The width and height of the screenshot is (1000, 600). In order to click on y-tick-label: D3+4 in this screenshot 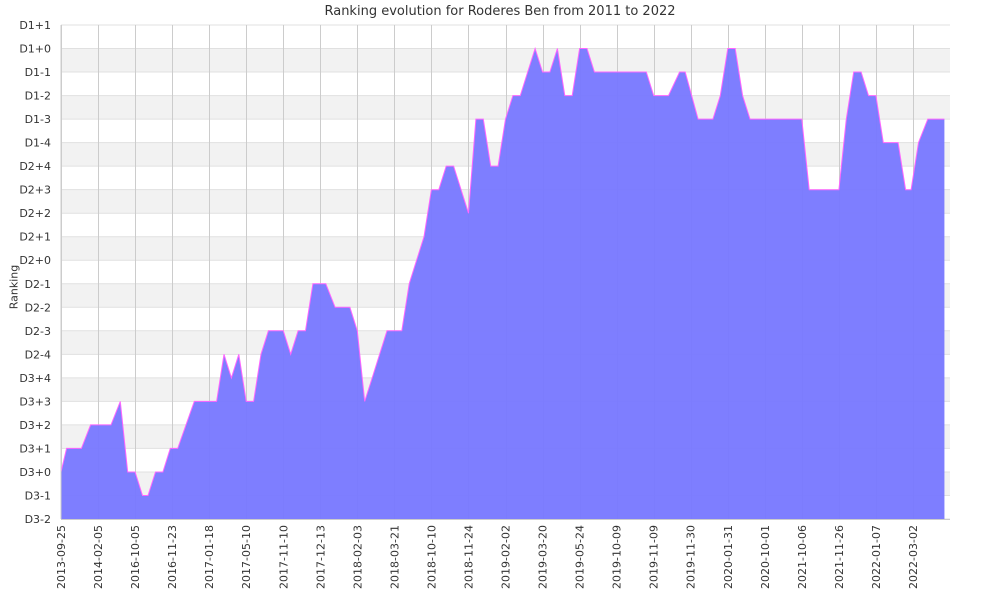, I will do `click(35, 378)`.